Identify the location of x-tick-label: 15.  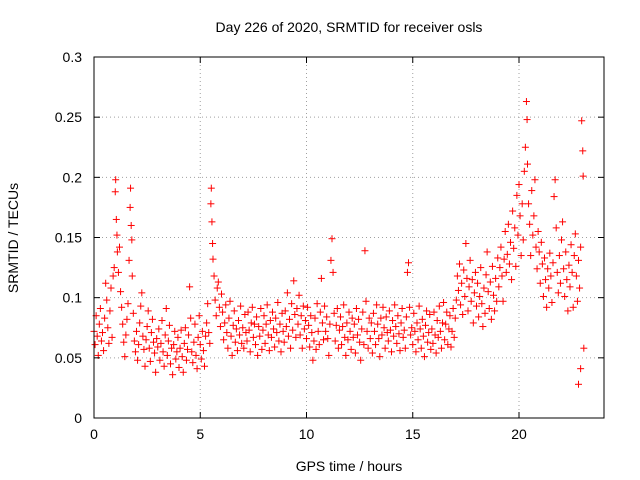
(413, 434).